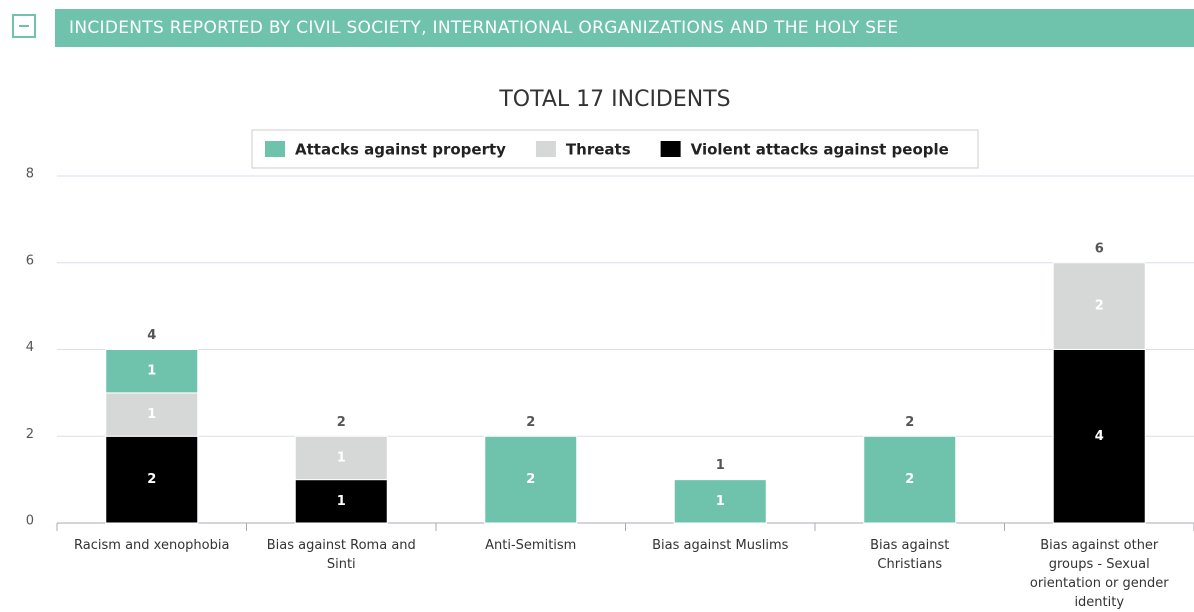 The image size is (1194, 612). I want to click on y-tick-label: 2, so click(30, 434).